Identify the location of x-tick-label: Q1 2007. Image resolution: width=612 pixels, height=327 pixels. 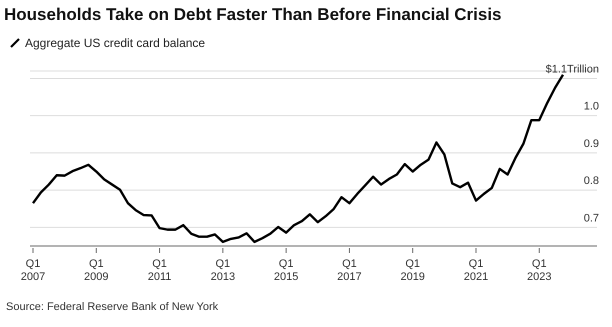
(33, 271).